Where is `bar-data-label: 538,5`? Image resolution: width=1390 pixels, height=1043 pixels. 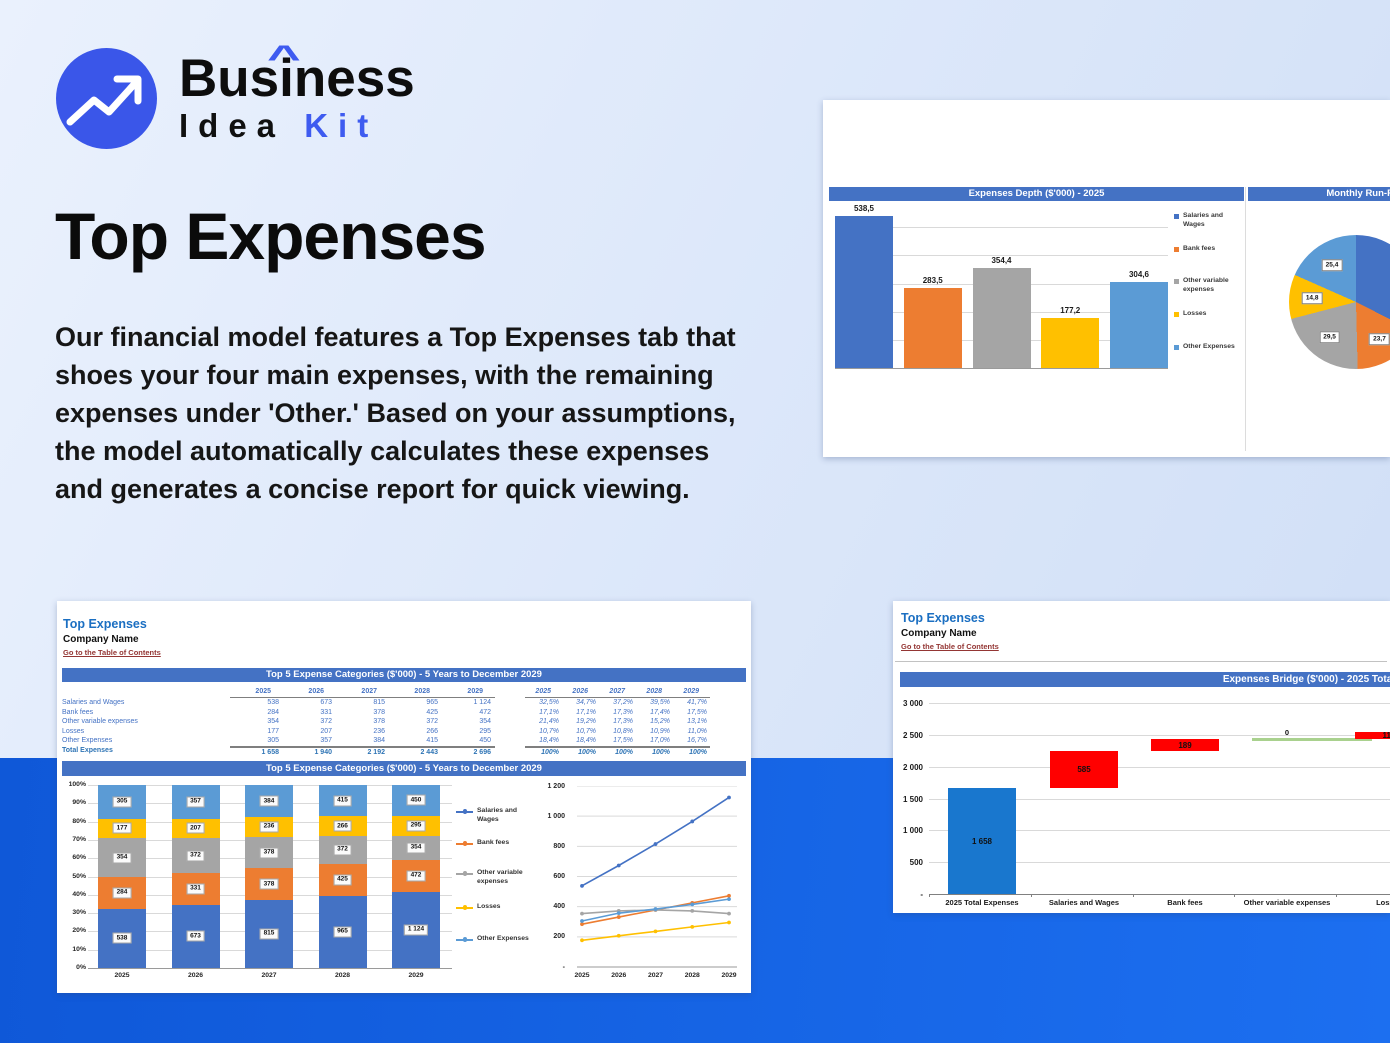 bar-data-label: 538,5 is located at coordinates (864, 209).